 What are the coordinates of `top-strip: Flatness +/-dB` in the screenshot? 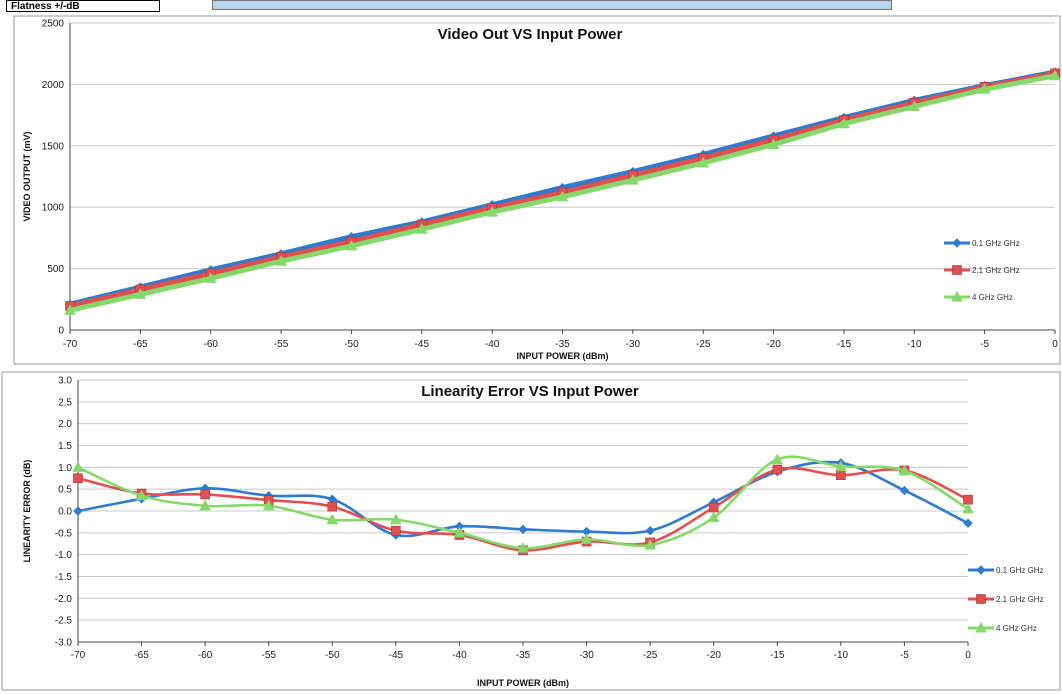 It's located at (531, 7).